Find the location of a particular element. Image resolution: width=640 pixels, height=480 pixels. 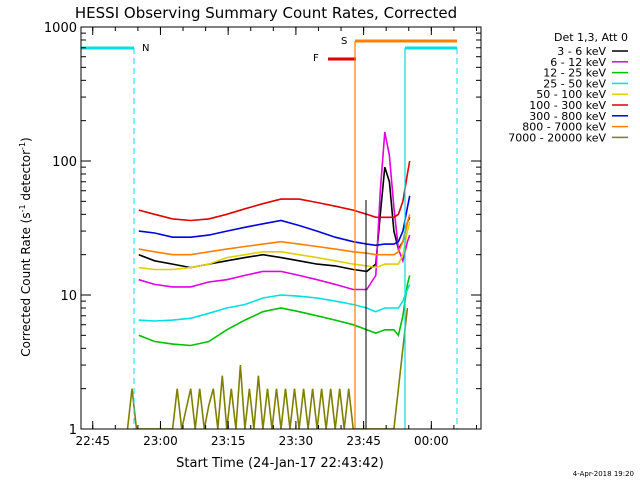

legend-label-0: 3 - 6 keV is located at coordinates (581, 51).